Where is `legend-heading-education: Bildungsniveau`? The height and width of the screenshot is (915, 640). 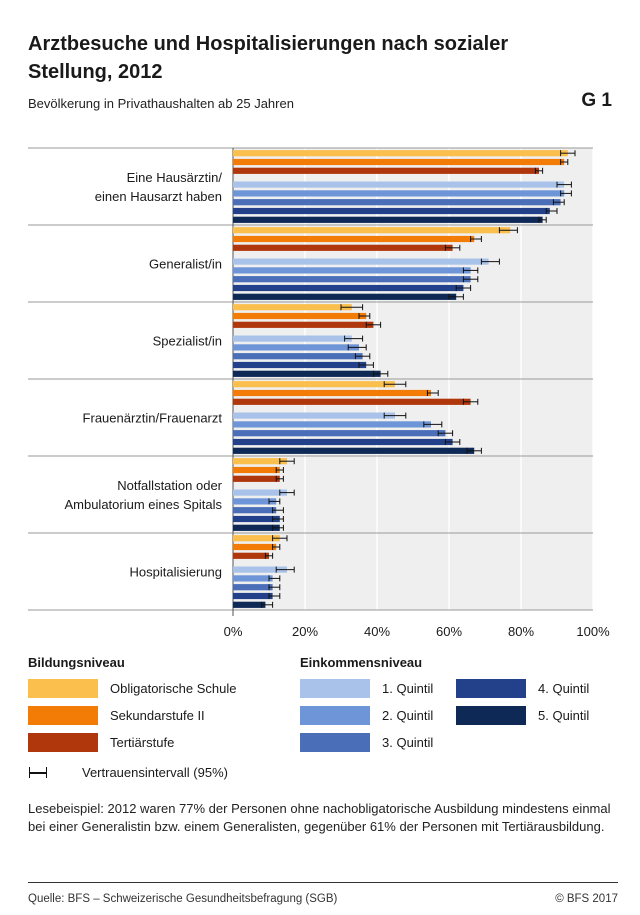
legend-heading-education: Bildungsniveau is located at coordinates (76, 662).